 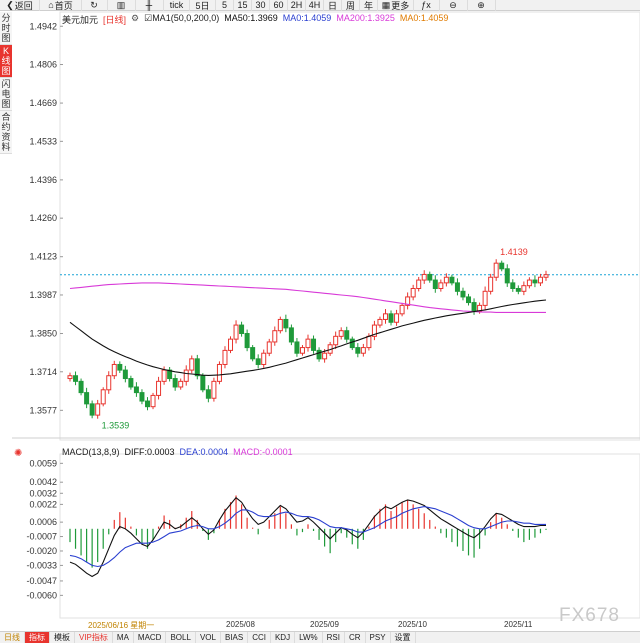 I want to click on date-axis-label: 2025/11, so click(x=518, y=624).